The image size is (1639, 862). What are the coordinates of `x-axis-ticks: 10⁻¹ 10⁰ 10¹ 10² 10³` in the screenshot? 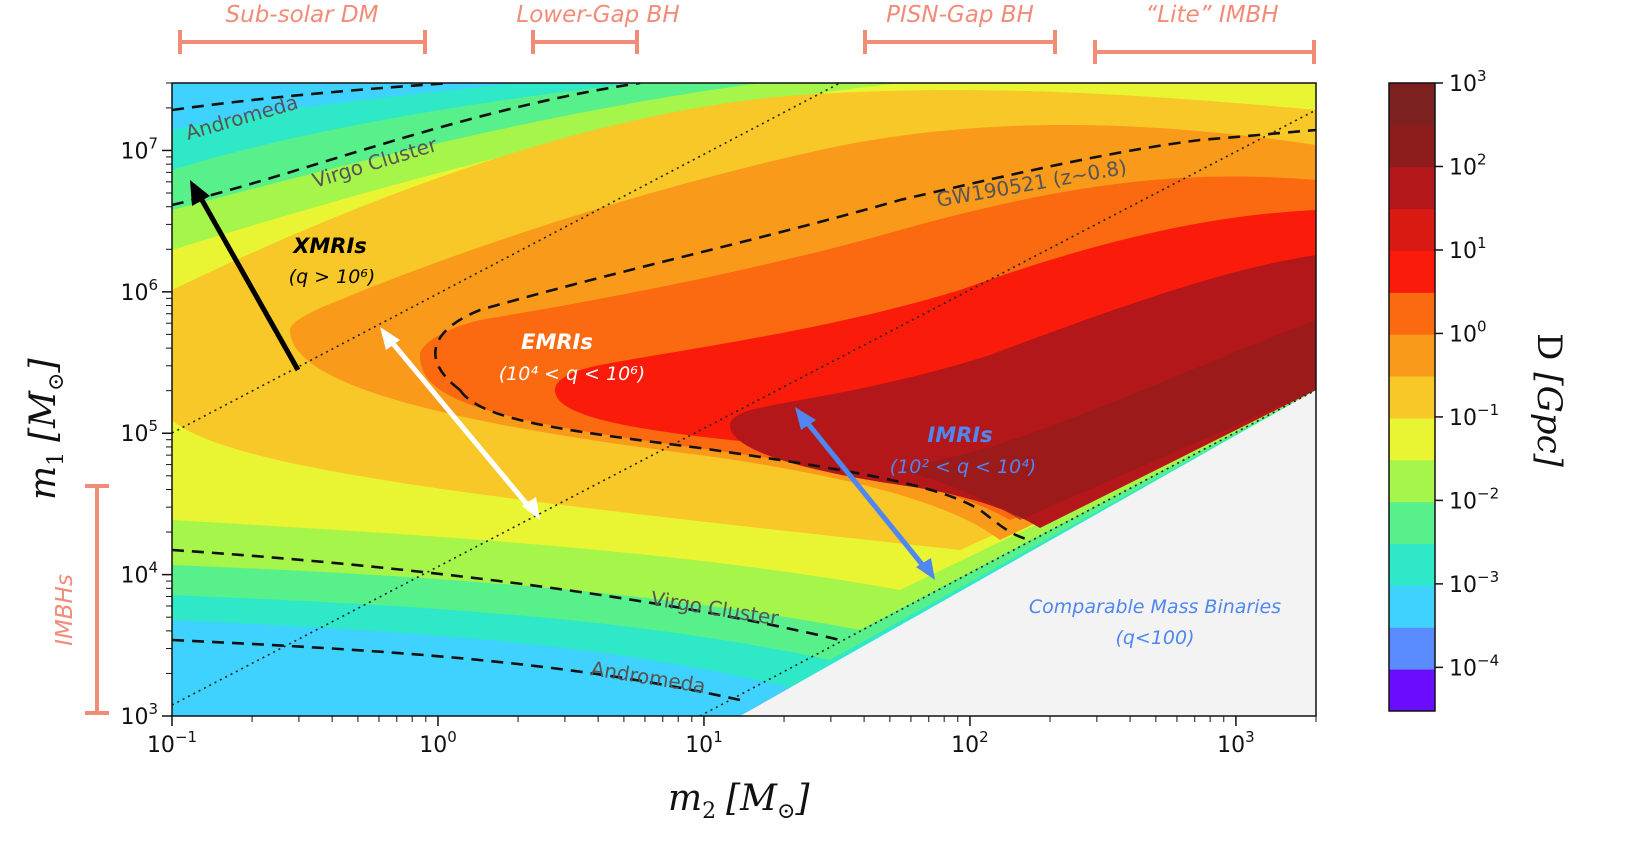 It's located at (732, 737).